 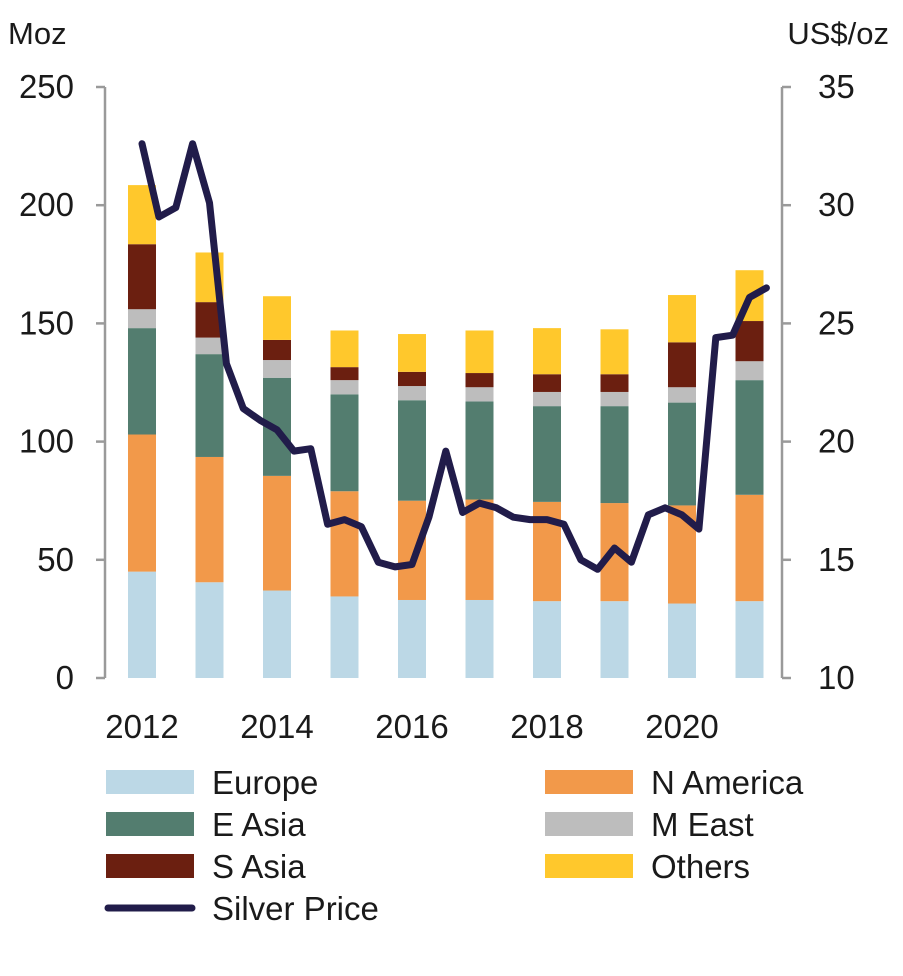 I want to click on bar-n-america-2012, so click(x=142, y=503).